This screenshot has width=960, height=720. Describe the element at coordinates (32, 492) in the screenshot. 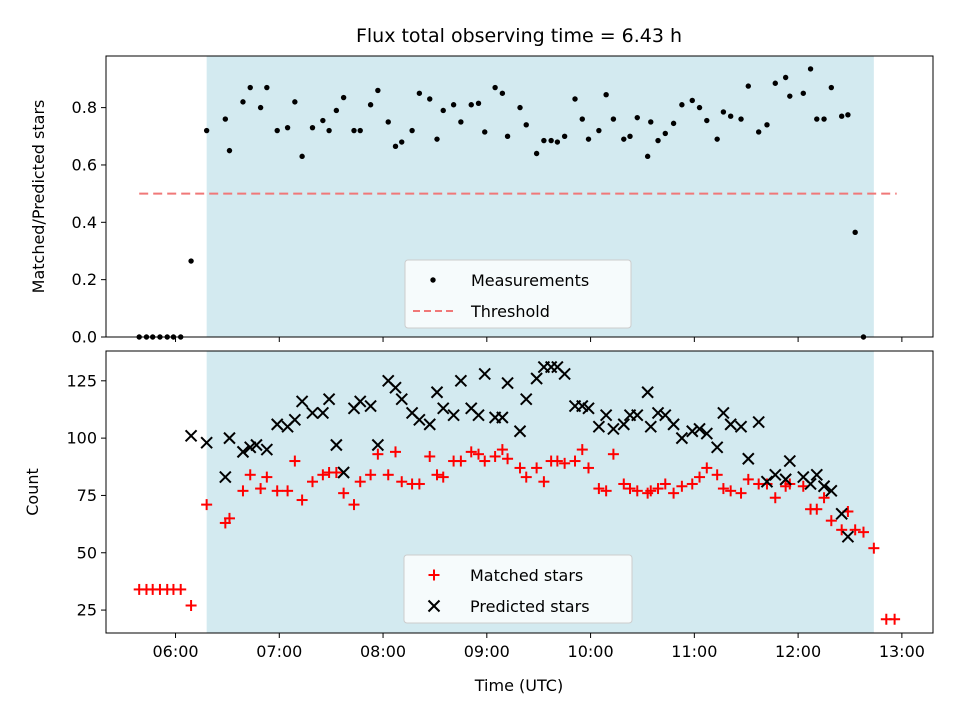

I see `count-y-axis-label: Count` at that location.